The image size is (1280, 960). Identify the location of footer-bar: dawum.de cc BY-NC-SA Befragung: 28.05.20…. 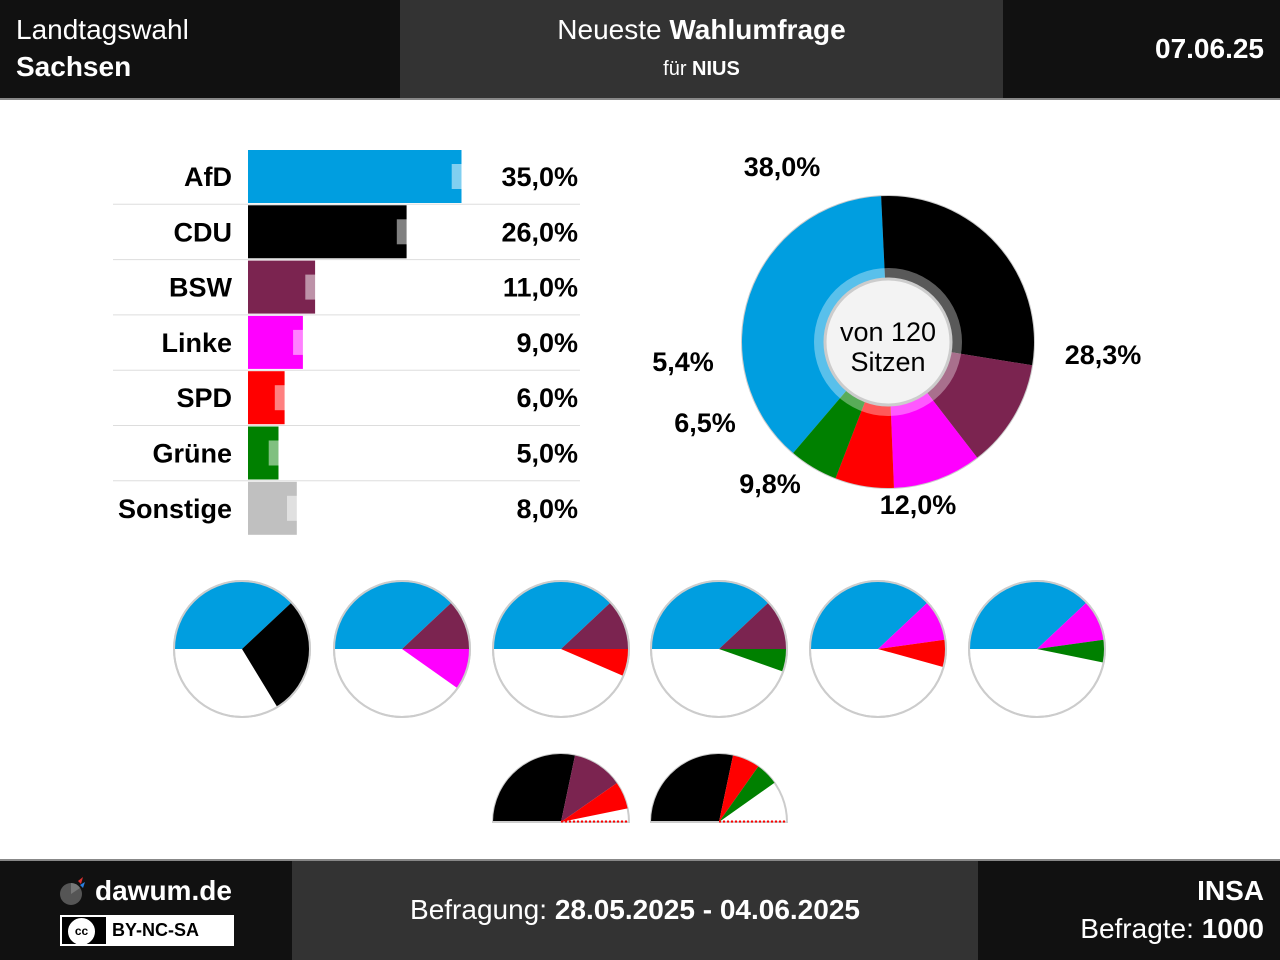
(640, 910).